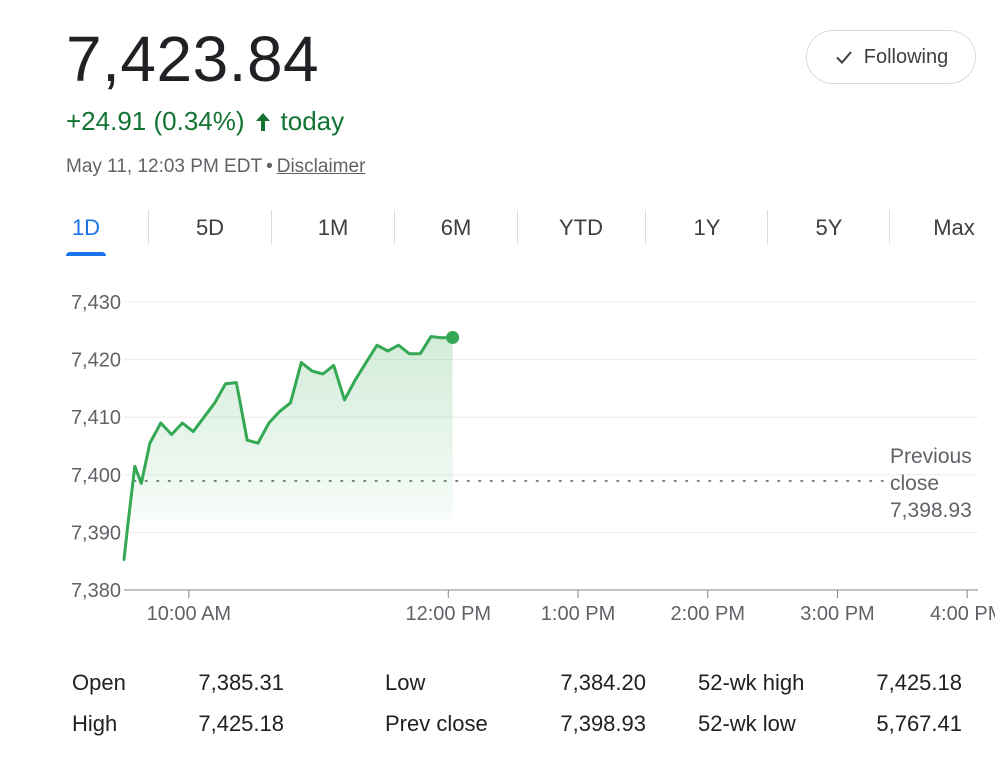  Describe the element at coordinates (919, 723) in the screenshot. I see `stat-value-52wk-low: 5,767.41` at that location.